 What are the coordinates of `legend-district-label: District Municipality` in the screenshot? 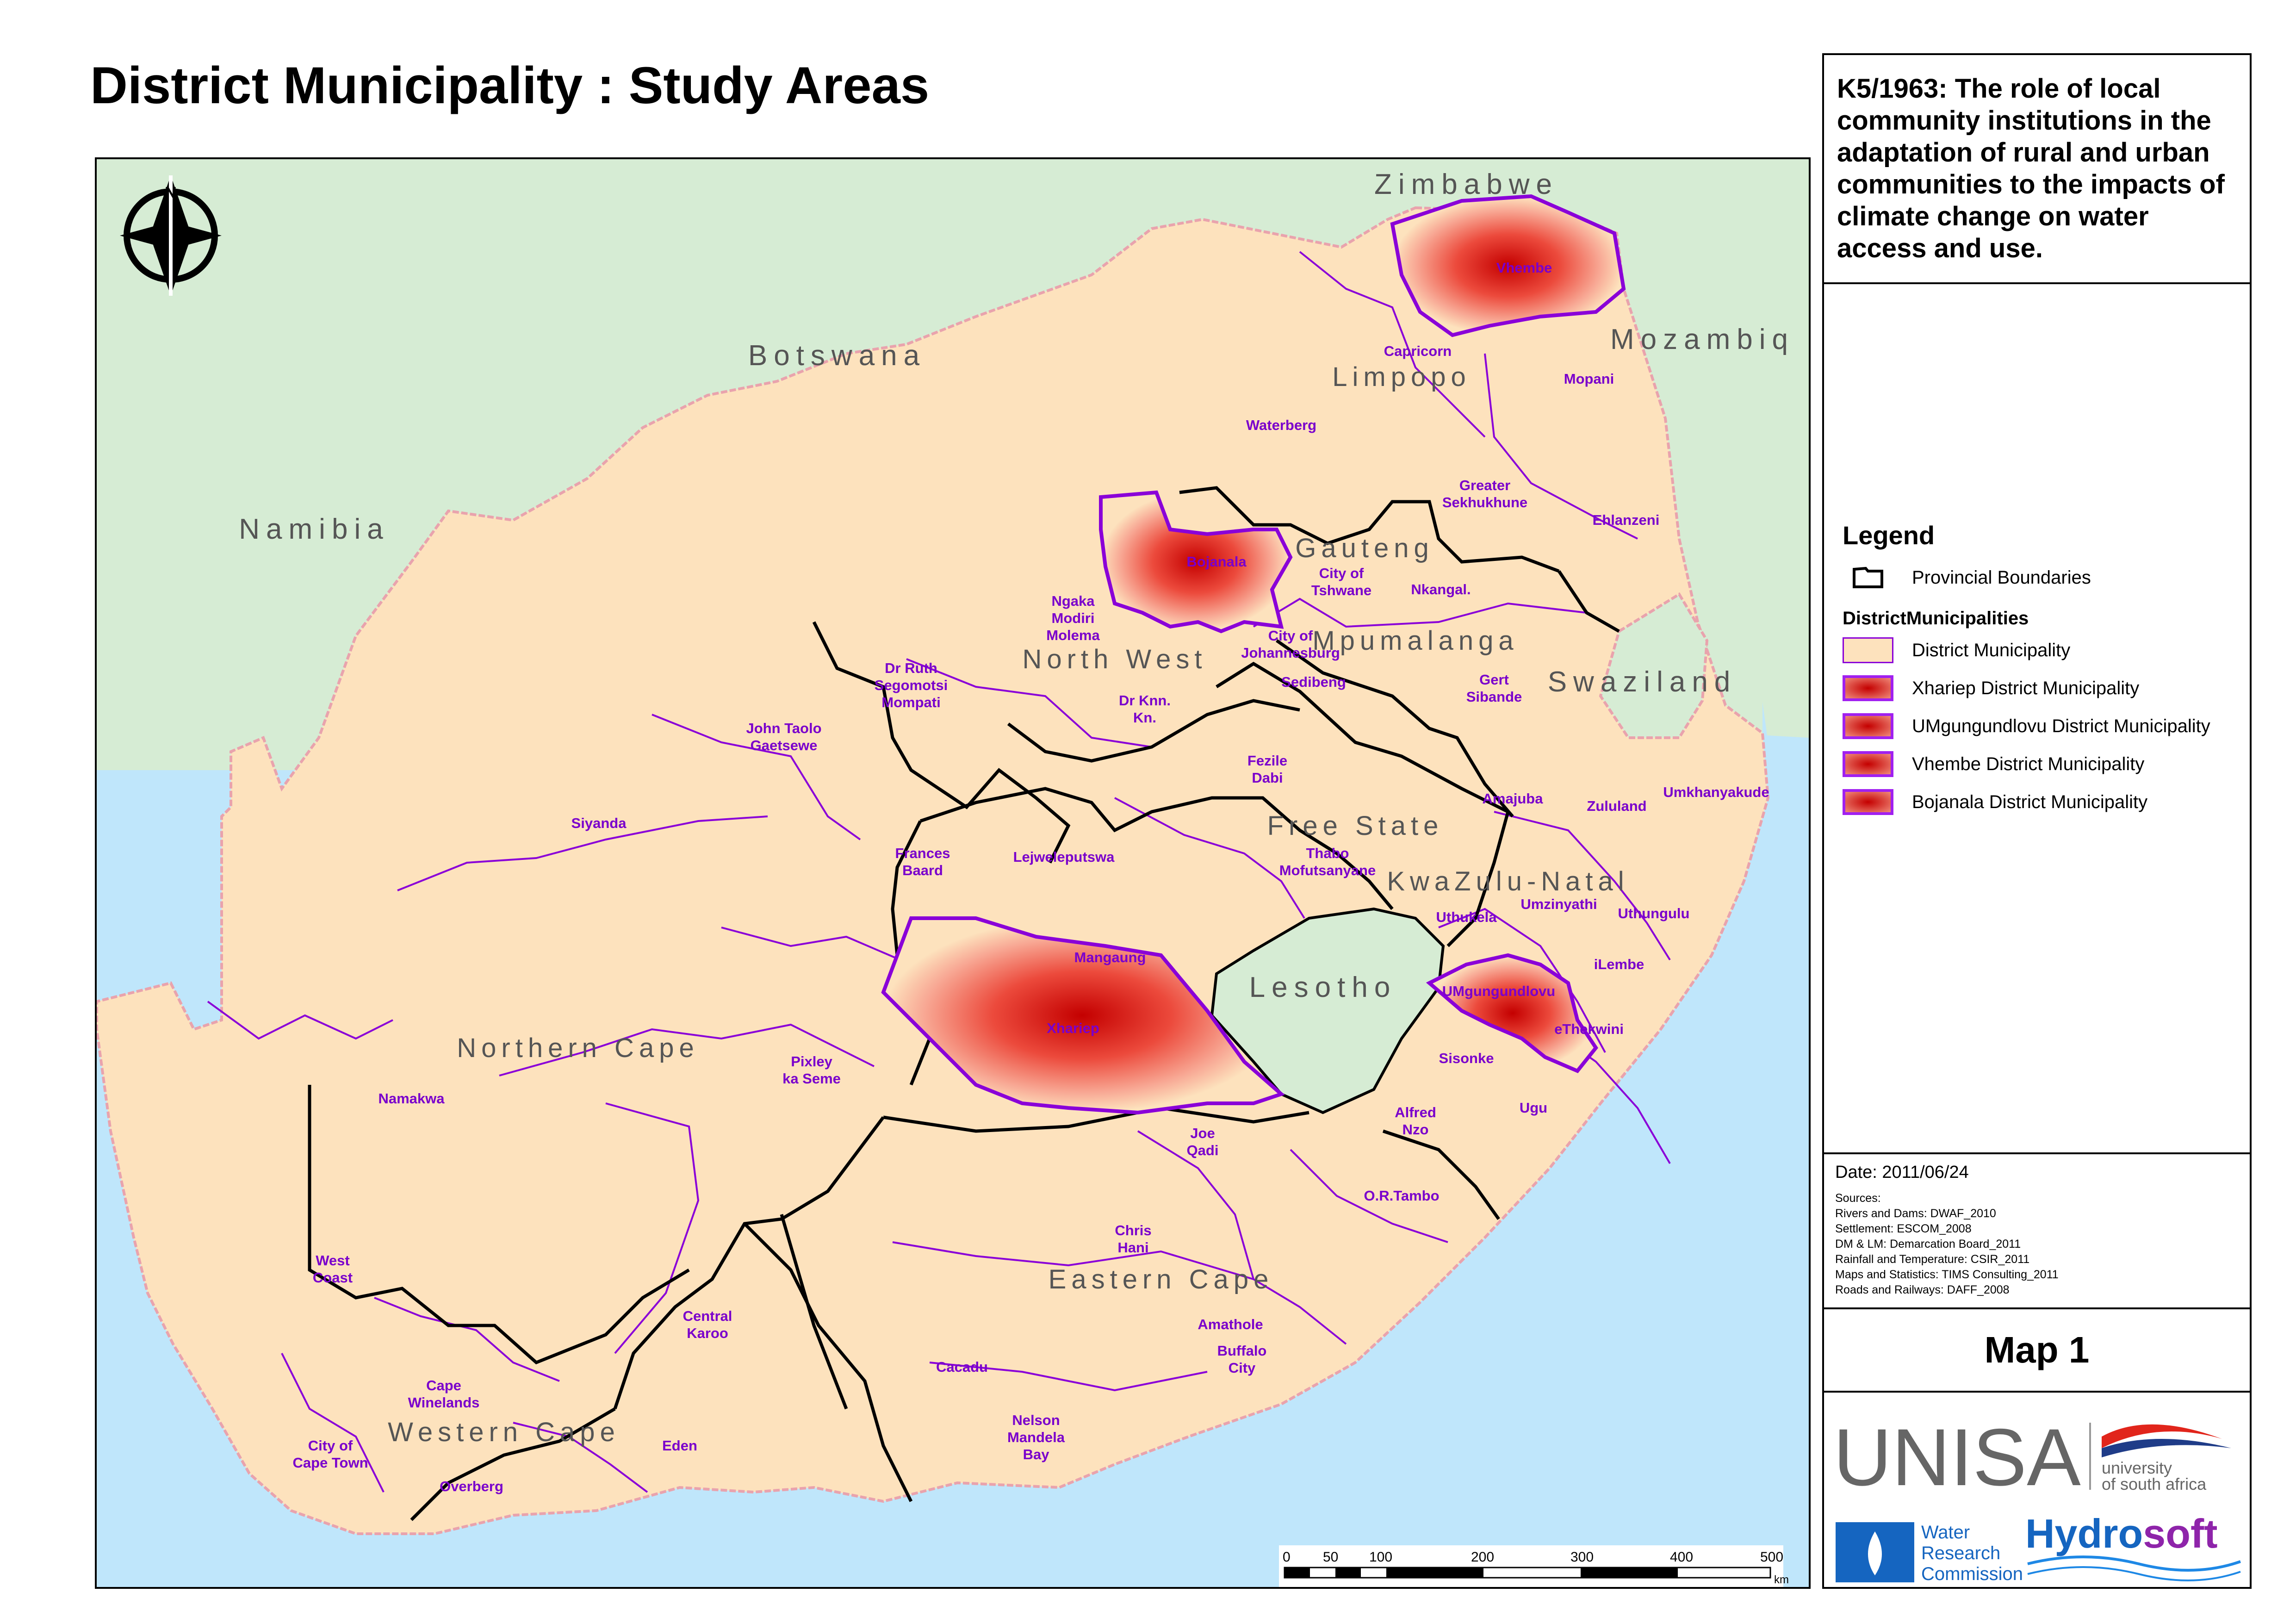 It's located at (1992, 650).